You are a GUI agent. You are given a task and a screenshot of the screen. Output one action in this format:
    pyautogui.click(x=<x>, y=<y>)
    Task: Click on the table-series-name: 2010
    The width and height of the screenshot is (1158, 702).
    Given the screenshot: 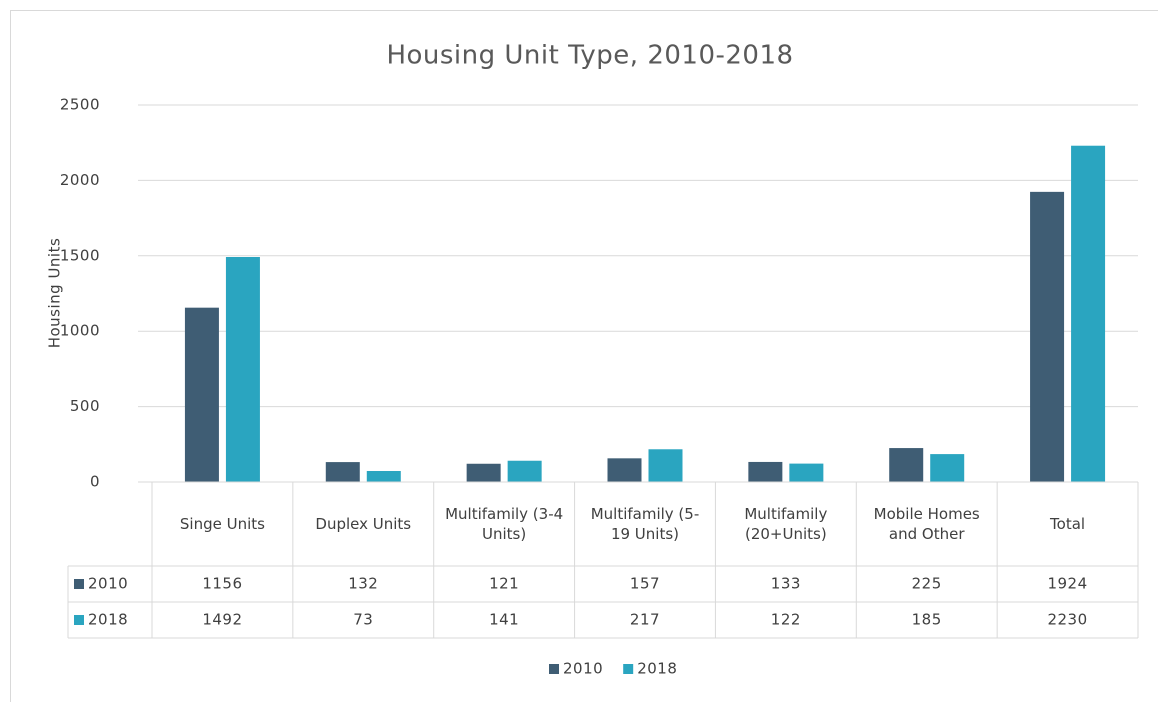 What is the action you would take?
    pyautogui.click(x=108, y=584)
    